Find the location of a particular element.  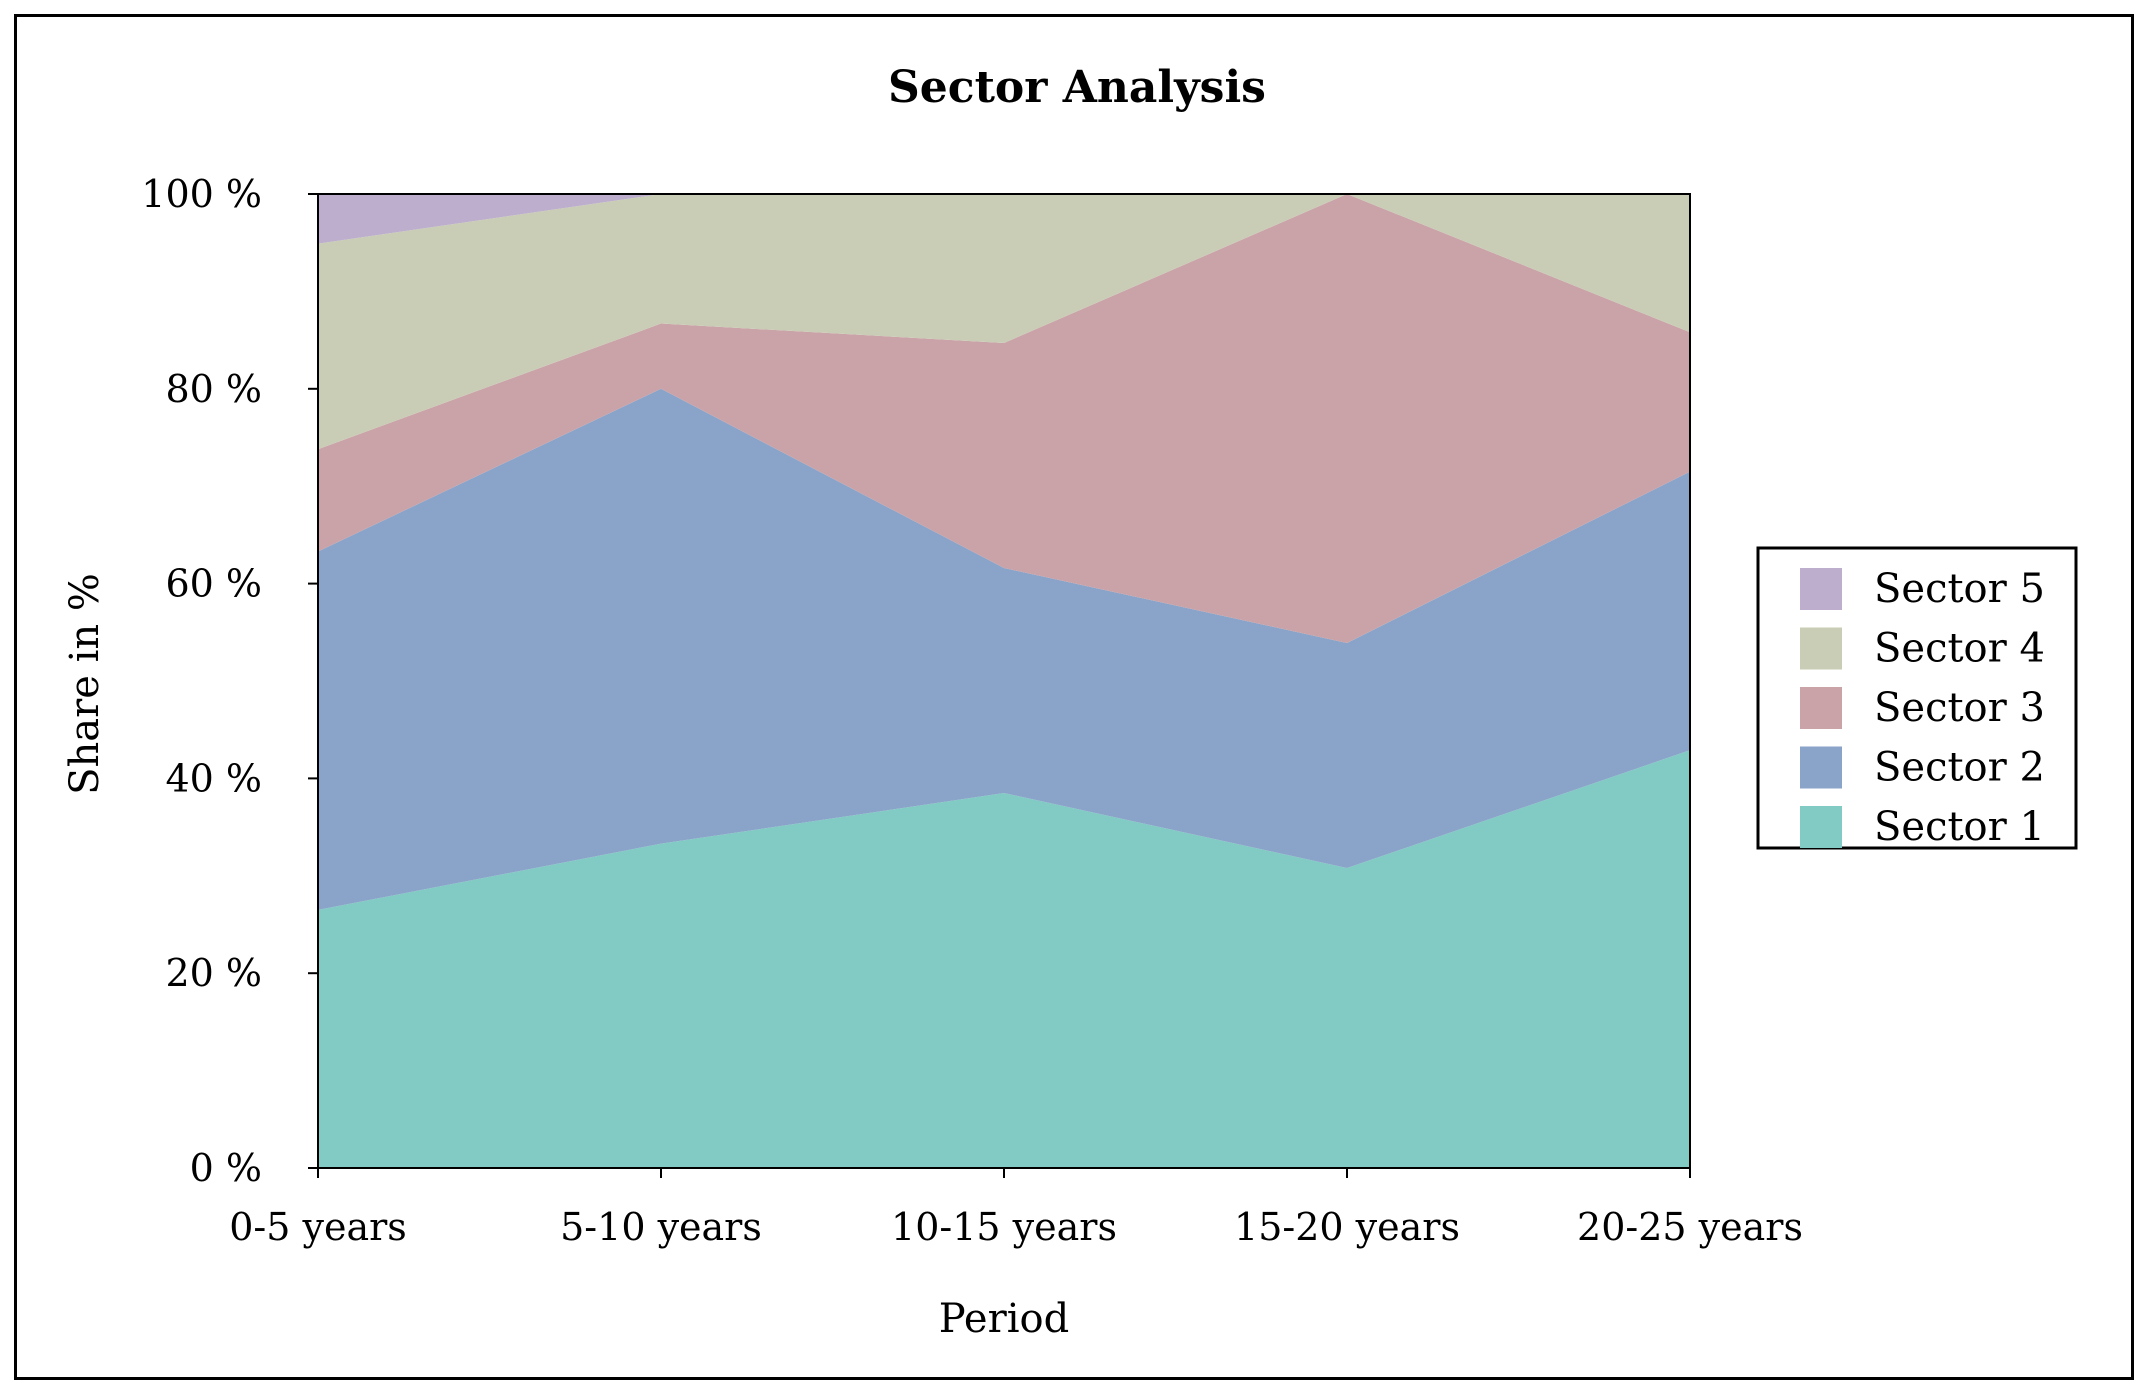

x-tick-label: 15-20 years is located at coordinates (1347, 1227).